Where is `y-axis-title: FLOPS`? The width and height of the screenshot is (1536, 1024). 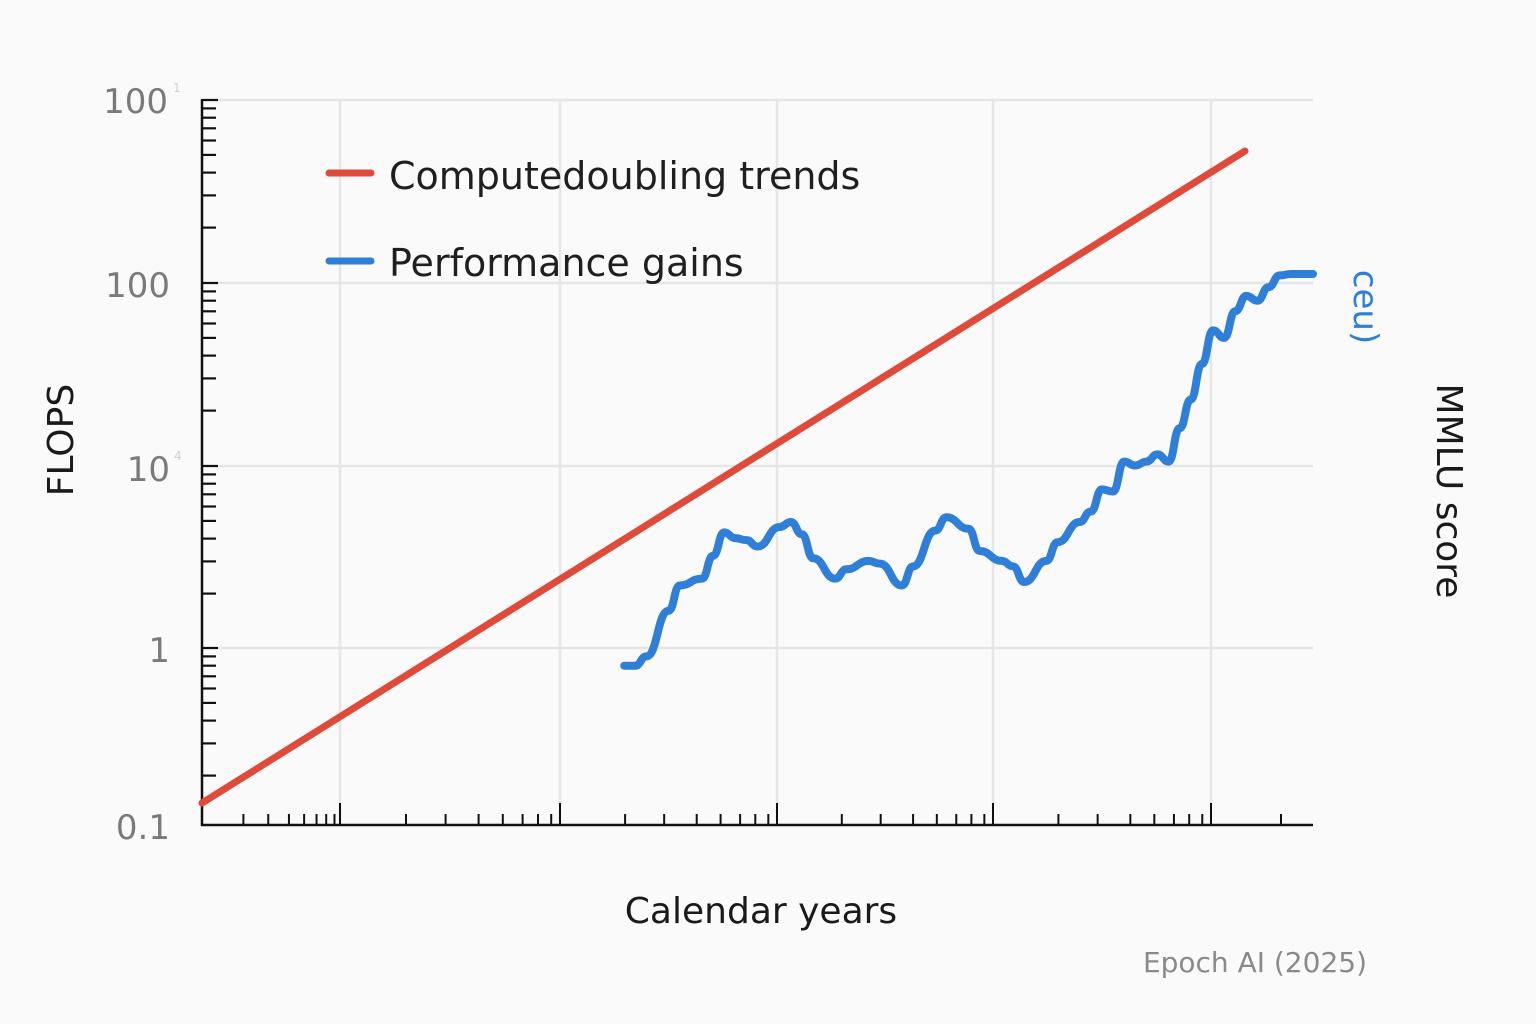 y-axis-title: FLOPS is located at coordinates (61, 440).